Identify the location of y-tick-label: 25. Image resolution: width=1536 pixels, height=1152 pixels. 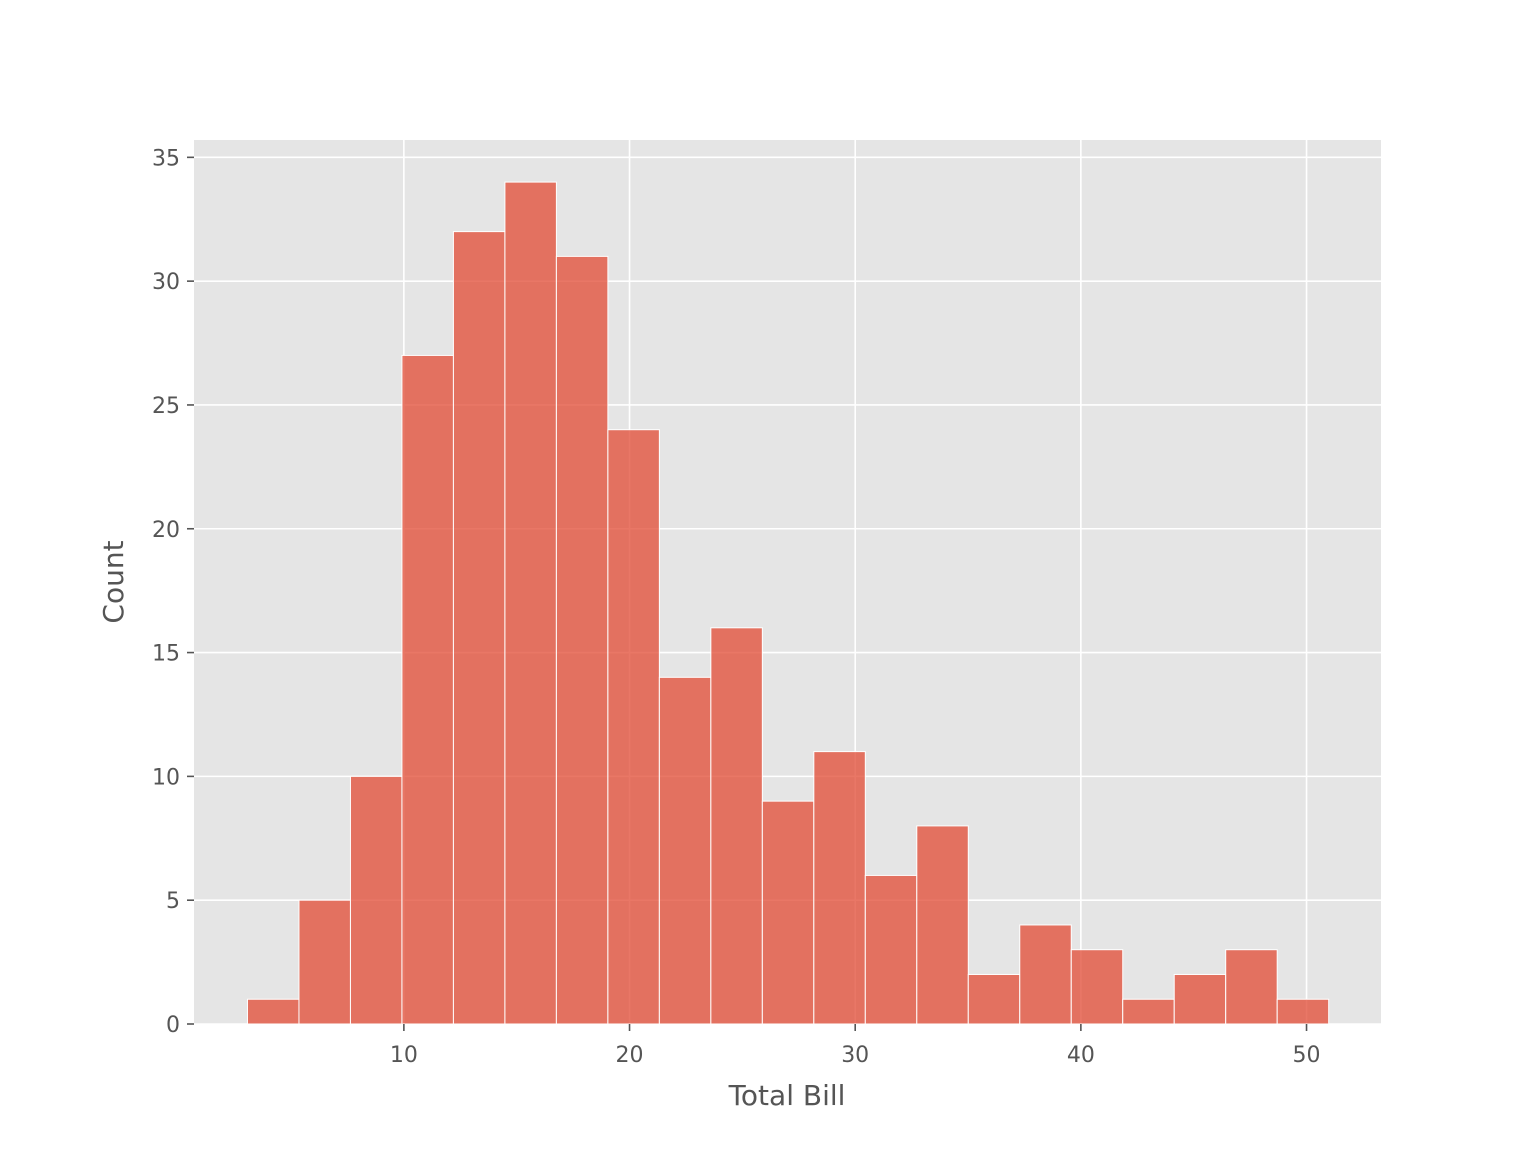
(166, 406).